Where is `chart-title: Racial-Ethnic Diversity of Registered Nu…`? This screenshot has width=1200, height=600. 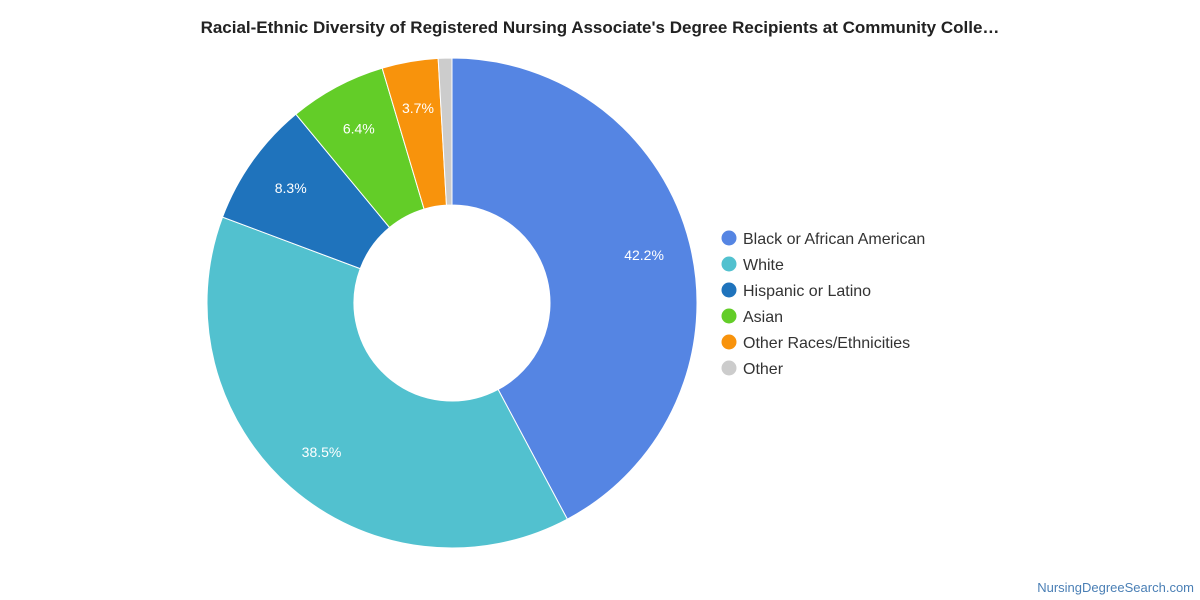
chart-title: Racial-Ethnic Diversity of Registered Nu… is located at coordinates (600, 27).